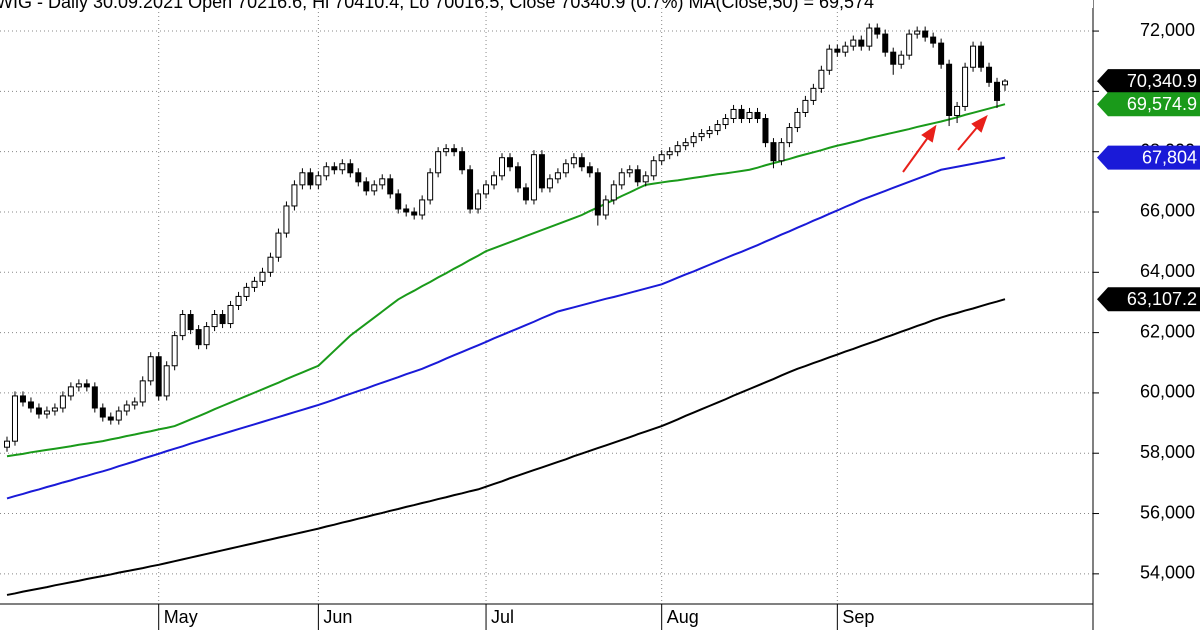 This screenshot has width=1200, height=630. What do you see at coordinates (1167, 512) in the screenshot?
I see `y-tick-label: 56,000` at bounding box center [1167, 512].